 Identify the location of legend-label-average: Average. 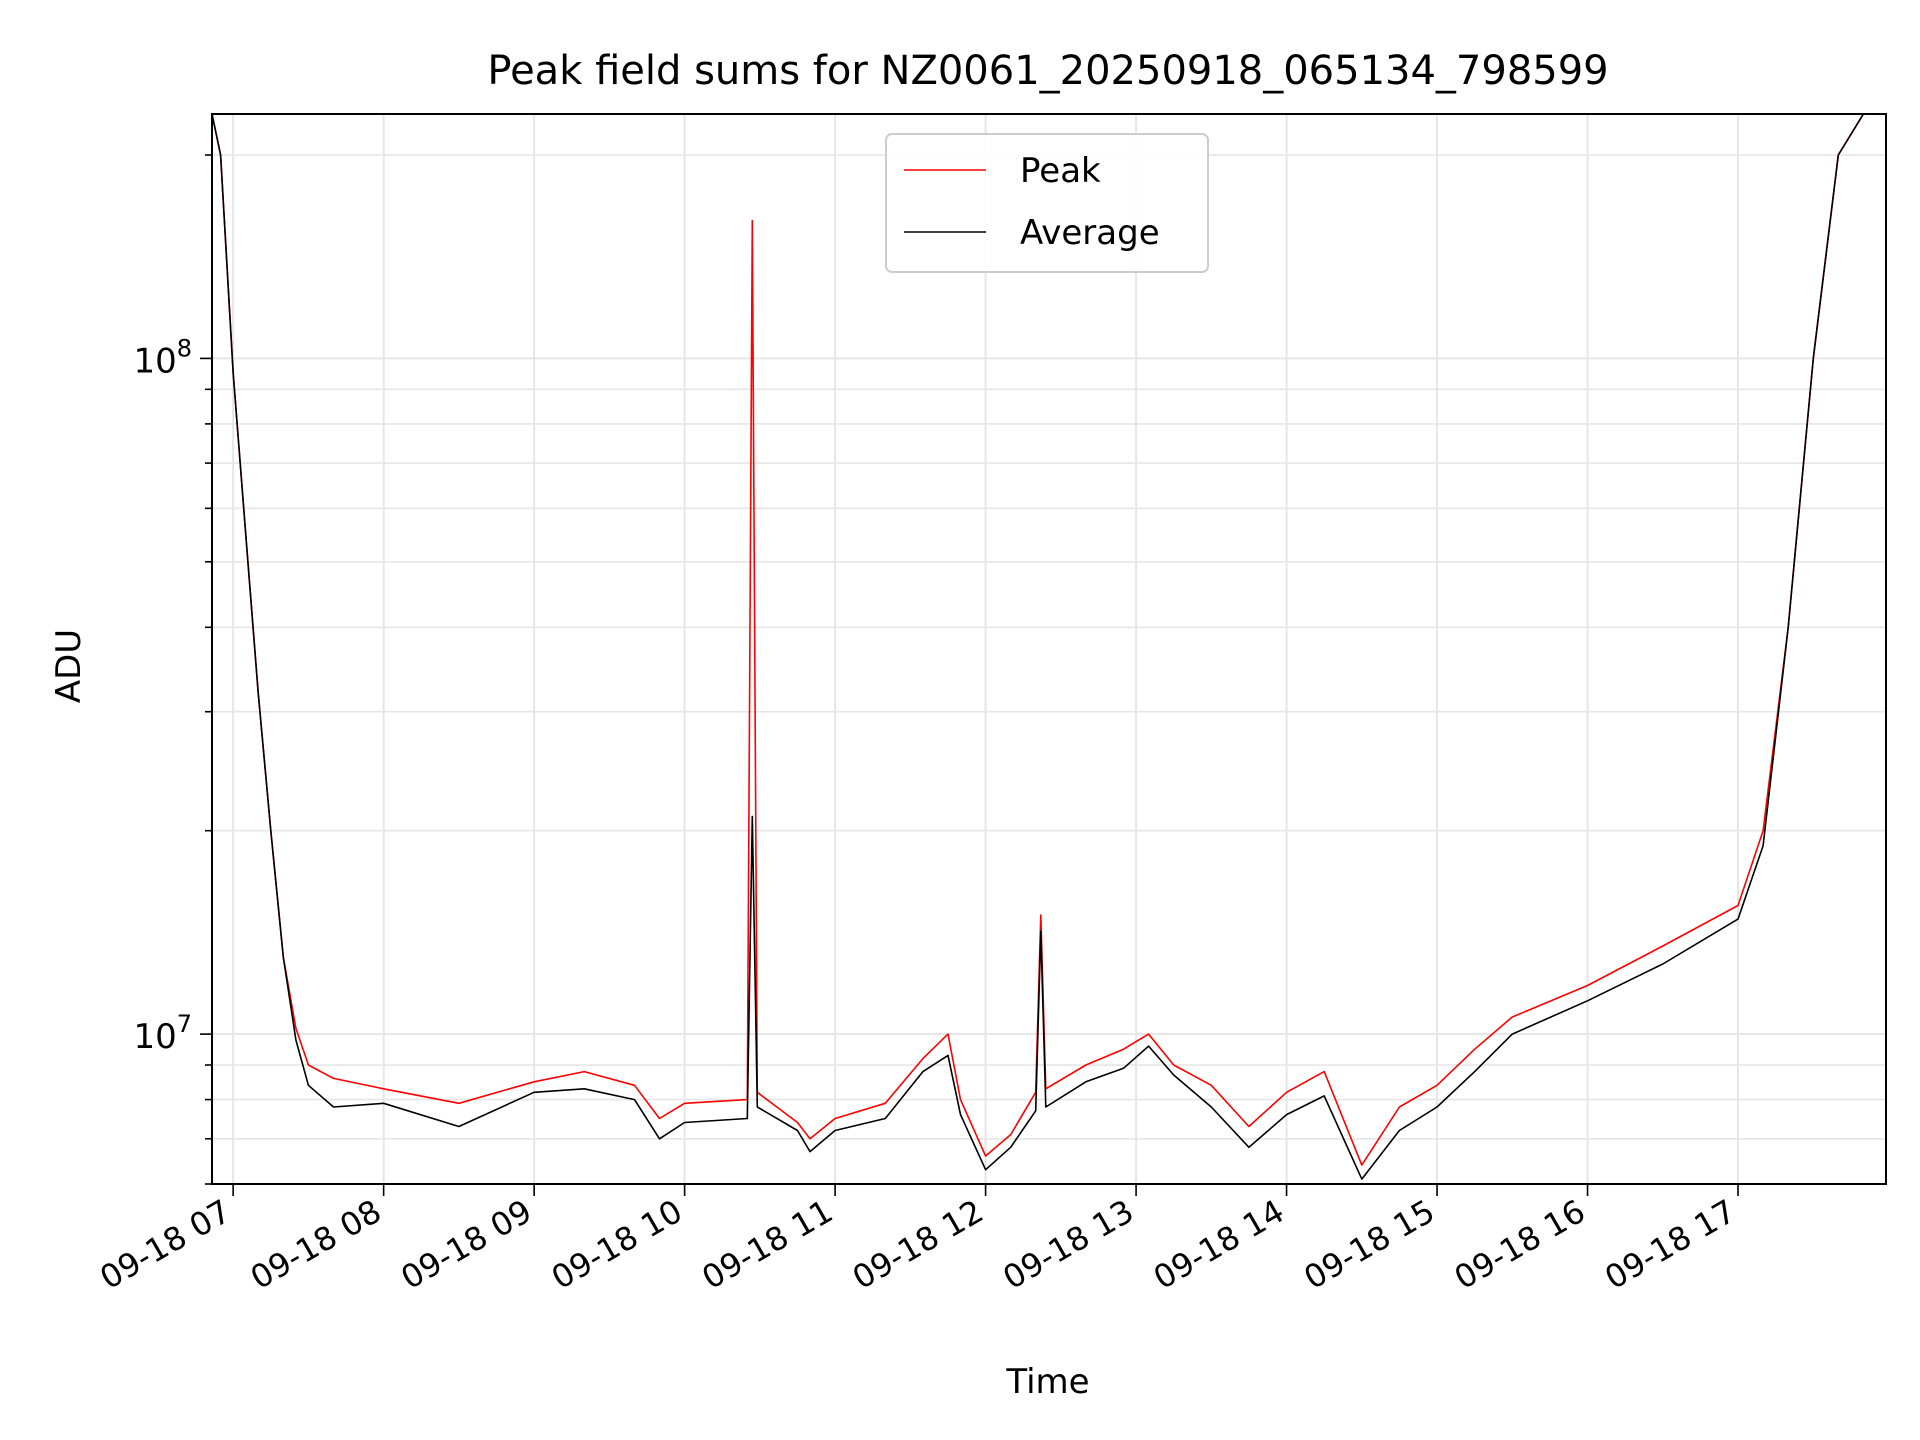
(1090, 233).